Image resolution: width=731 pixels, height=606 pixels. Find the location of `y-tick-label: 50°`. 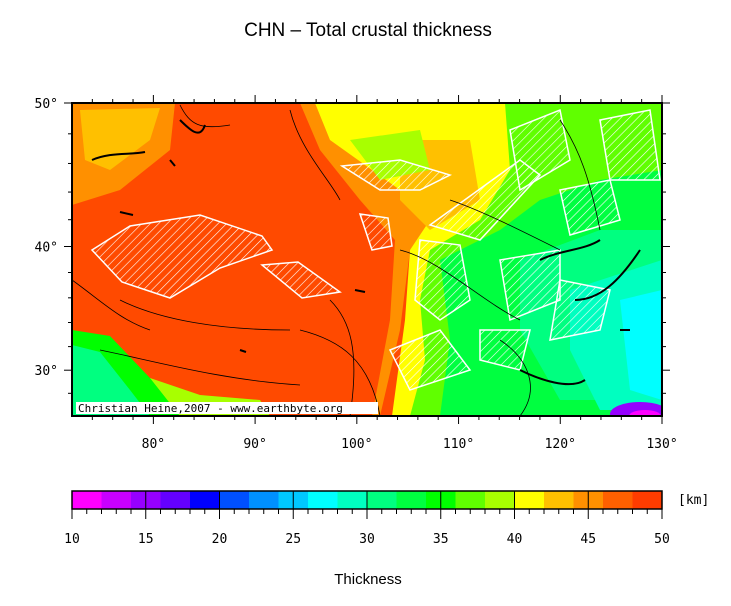

y-tick-label: 50° is located at coordinates (46, 104).